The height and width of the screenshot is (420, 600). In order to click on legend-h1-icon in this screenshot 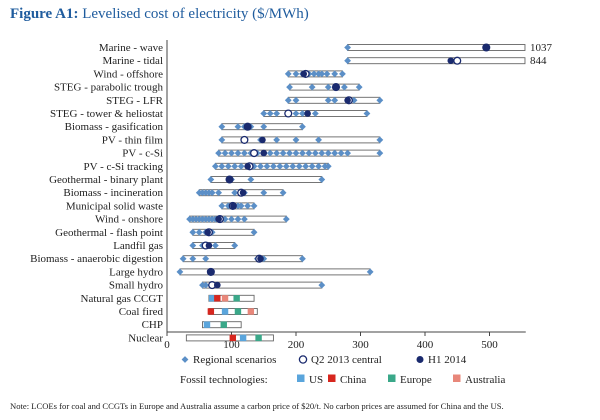, I will do `click(420, 359)`.